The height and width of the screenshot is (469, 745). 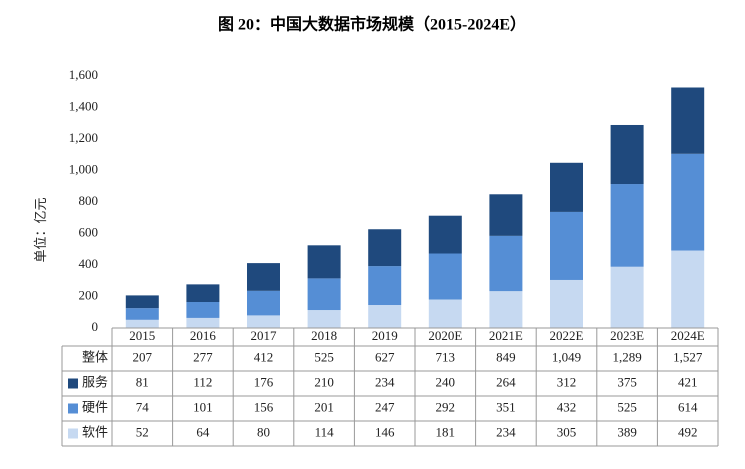 I want to click on table-cell: 240, so click(x=446, y=381).